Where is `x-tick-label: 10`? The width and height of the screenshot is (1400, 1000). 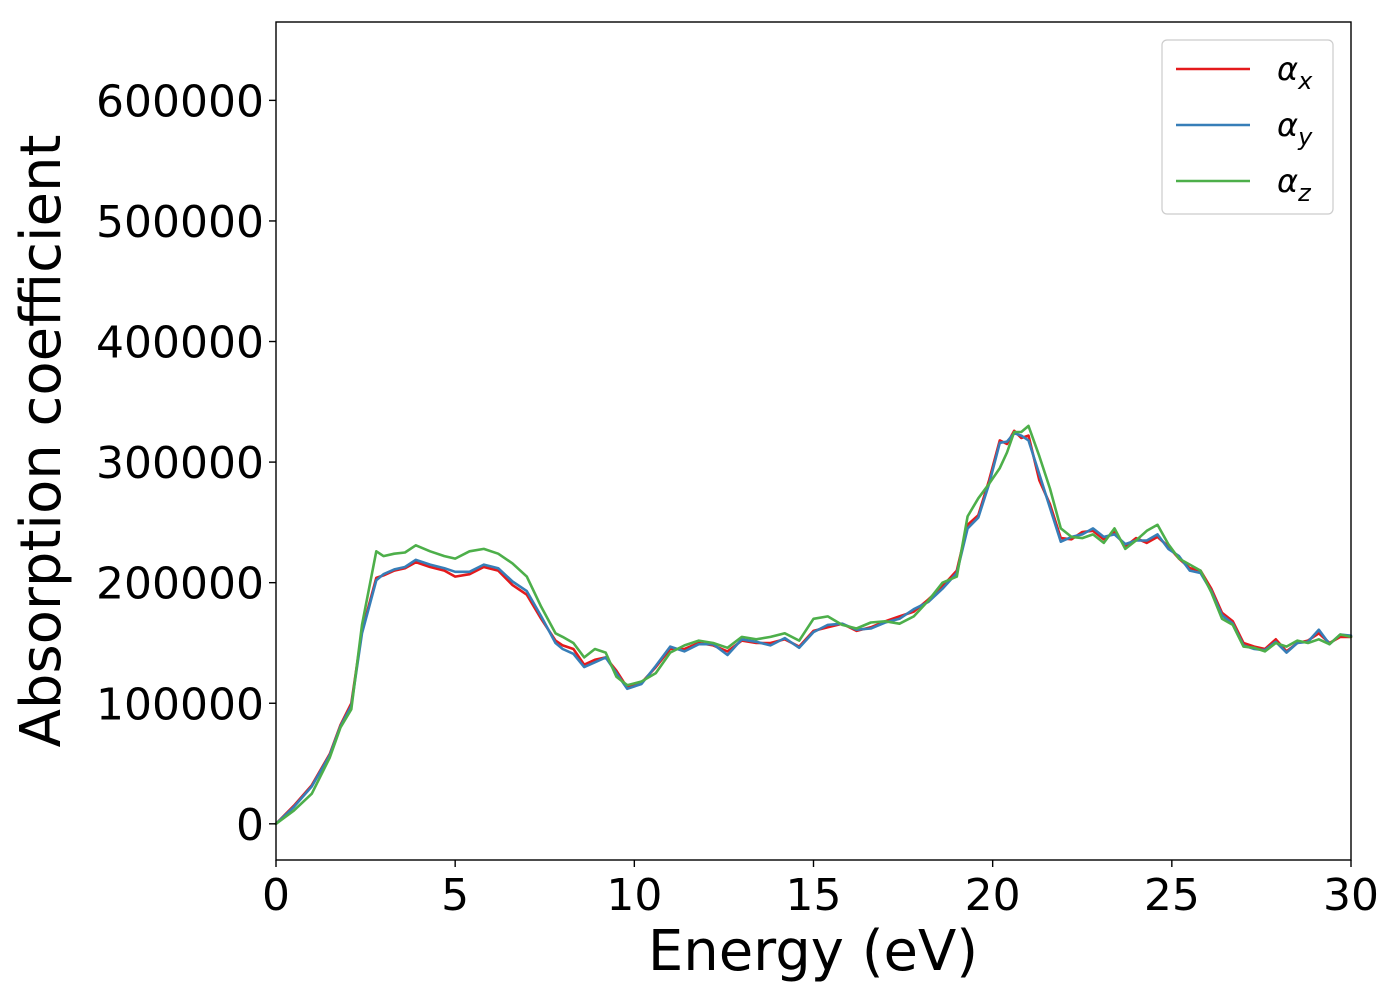
x-tick-label: 10 is located at coordinates (634, 895).